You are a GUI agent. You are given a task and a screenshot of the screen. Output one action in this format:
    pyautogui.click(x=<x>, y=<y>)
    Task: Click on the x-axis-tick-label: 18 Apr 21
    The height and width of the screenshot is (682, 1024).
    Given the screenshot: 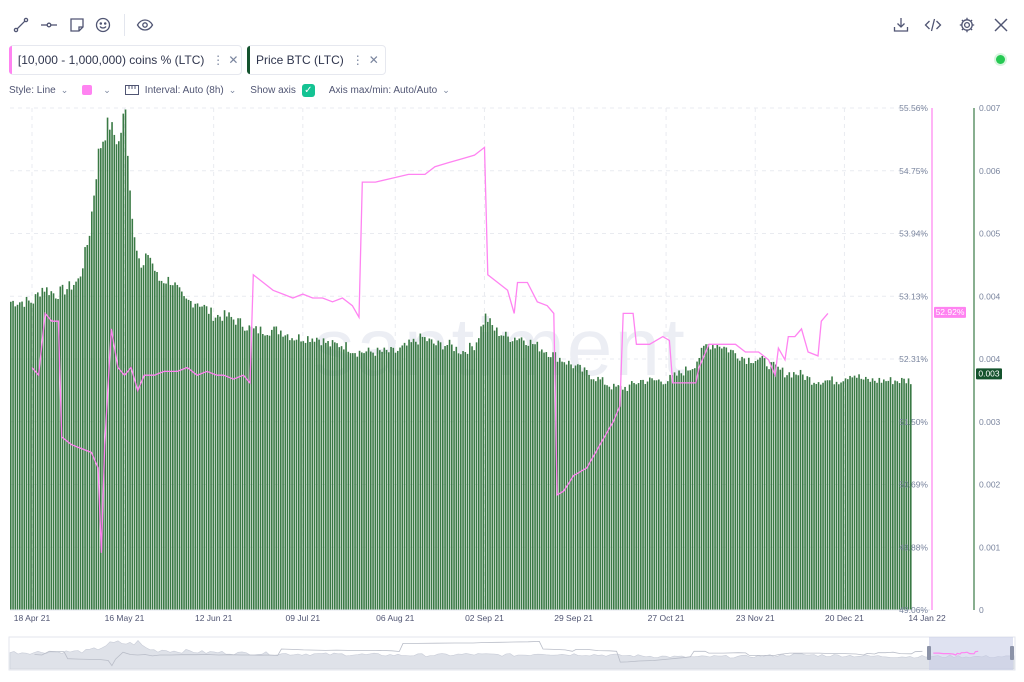 What is the action you would take?
    pyautogui.click(x=32, y=618)
    